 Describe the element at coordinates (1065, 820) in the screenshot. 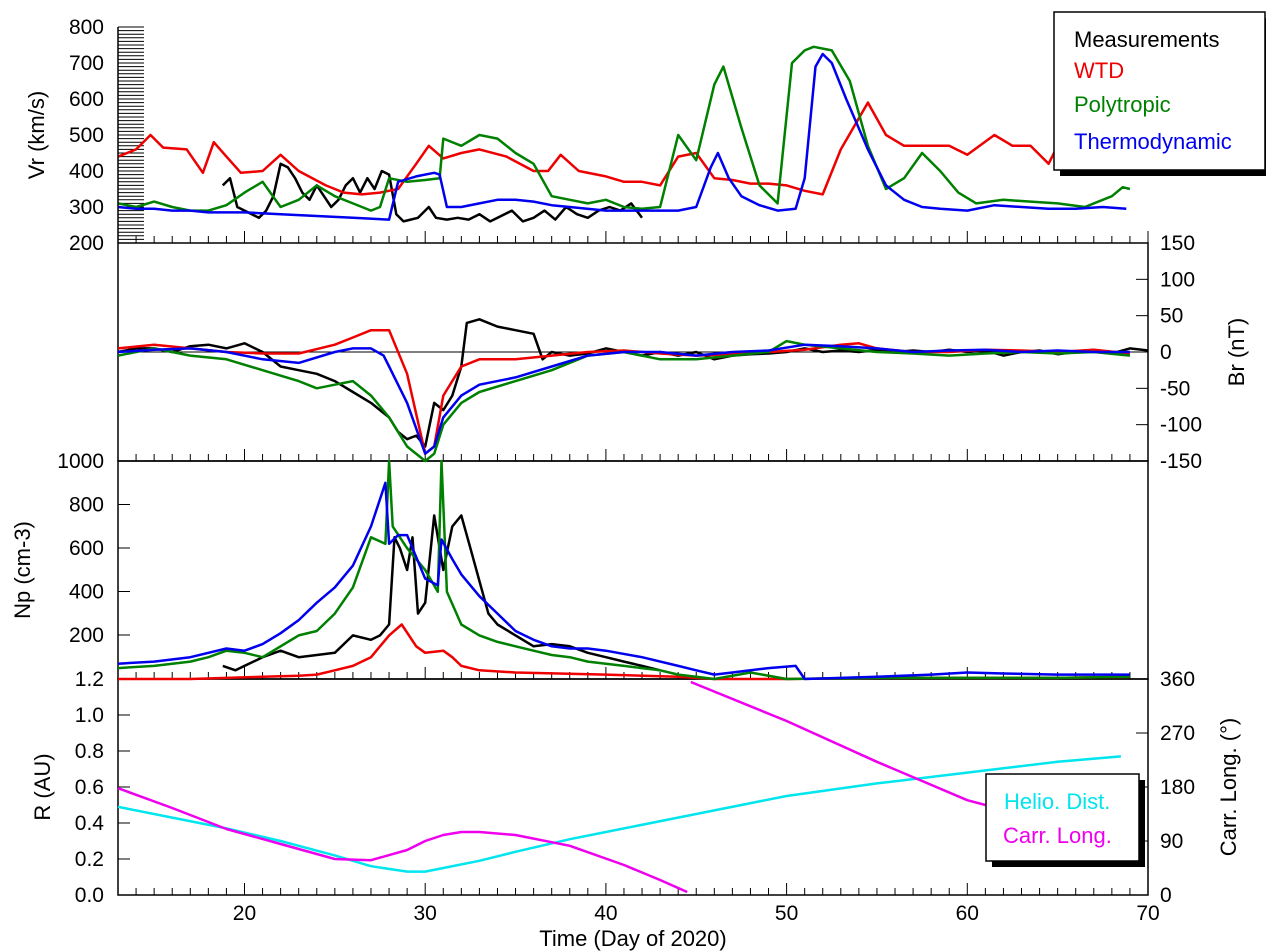

I see `legend-bottom: Helio. Dist. Carr. Long.` at that location.